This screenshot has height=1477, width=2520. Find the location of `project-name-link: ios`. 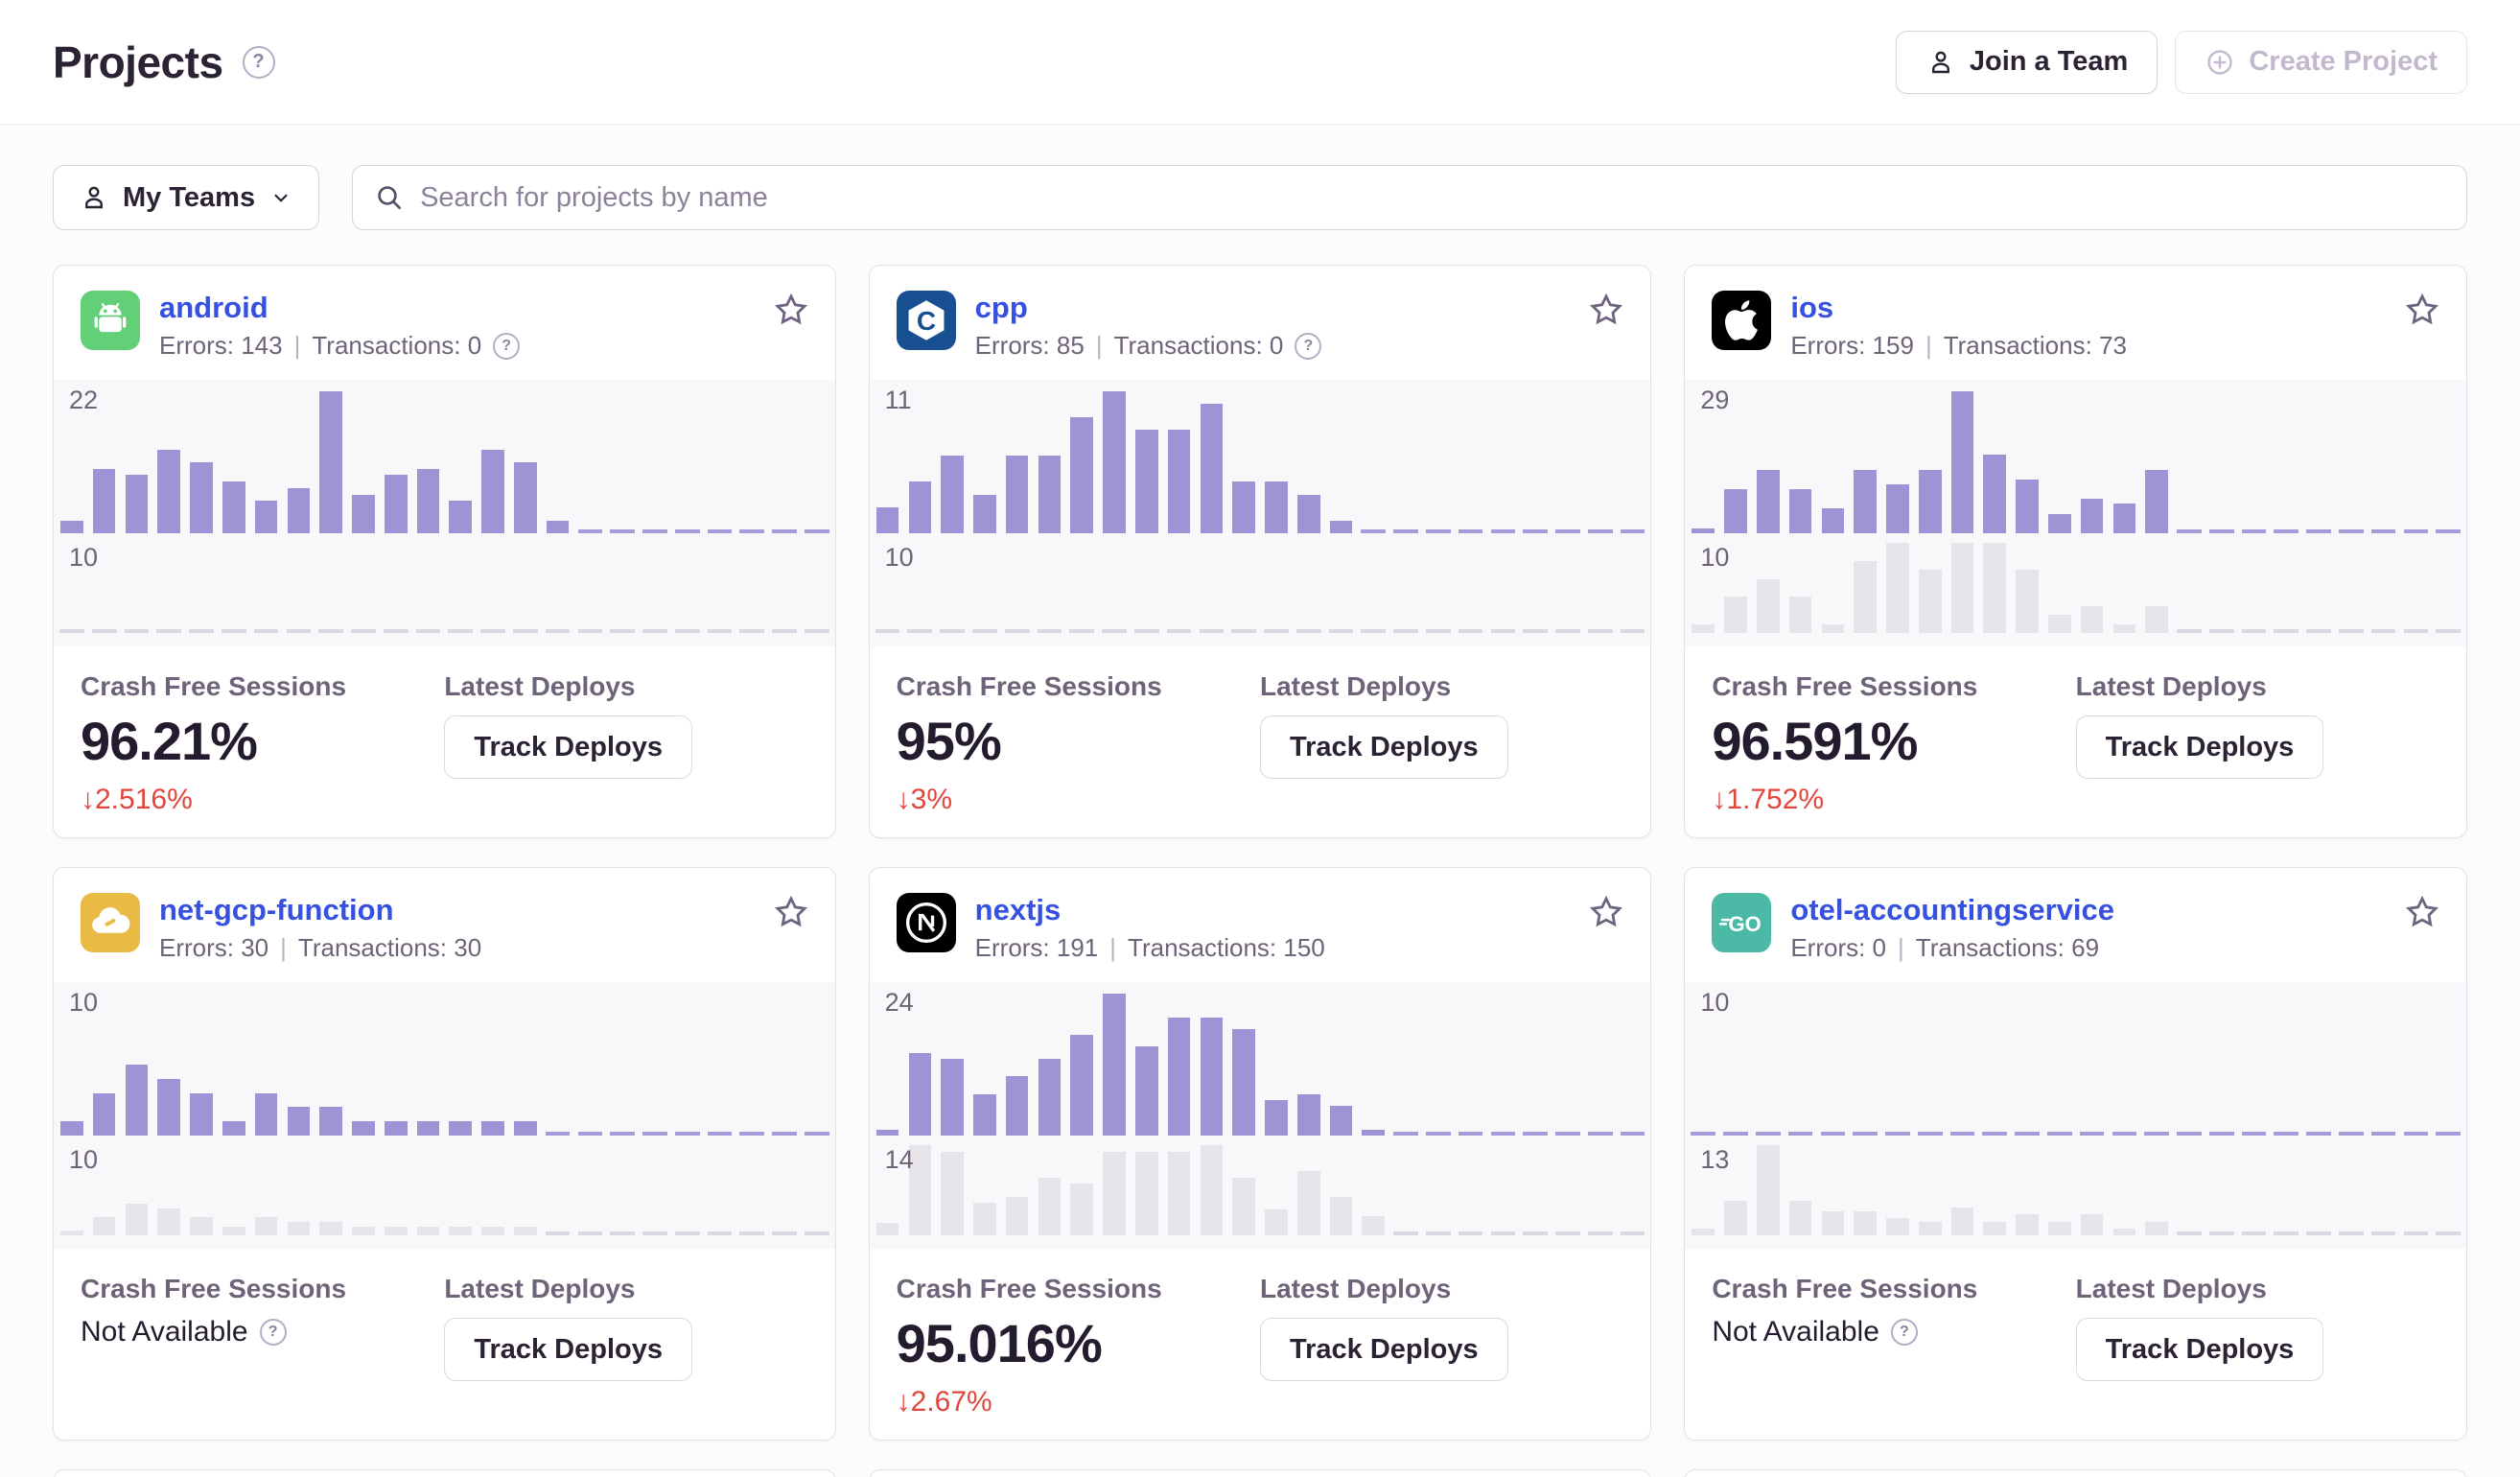

project-name-link: ios is located at coordinates (1812, 307).